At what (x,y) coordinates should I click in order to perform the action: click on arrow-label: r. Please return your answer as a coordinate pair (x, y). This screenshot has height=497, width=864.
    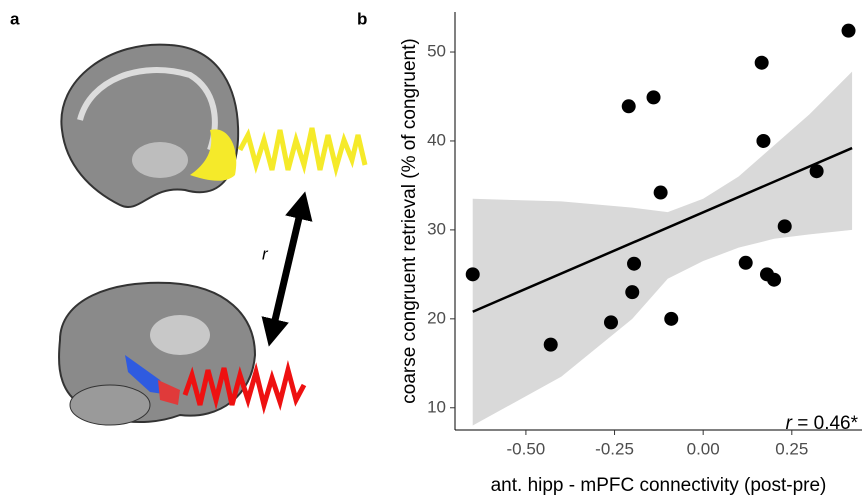
    Looking at the image, I should click on (265, 253).